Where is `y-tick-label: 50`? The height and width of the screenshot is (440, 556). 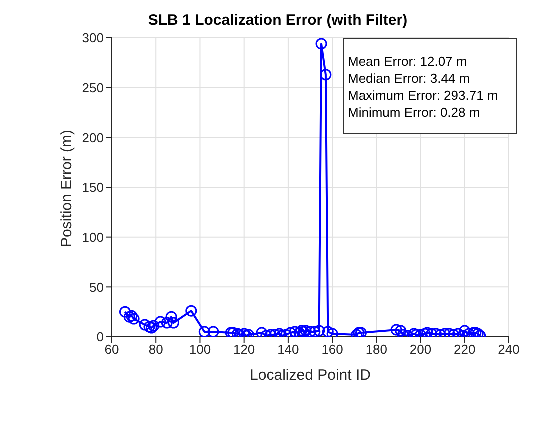
y-tick-label: 50 is located at coordinates (97, 287).